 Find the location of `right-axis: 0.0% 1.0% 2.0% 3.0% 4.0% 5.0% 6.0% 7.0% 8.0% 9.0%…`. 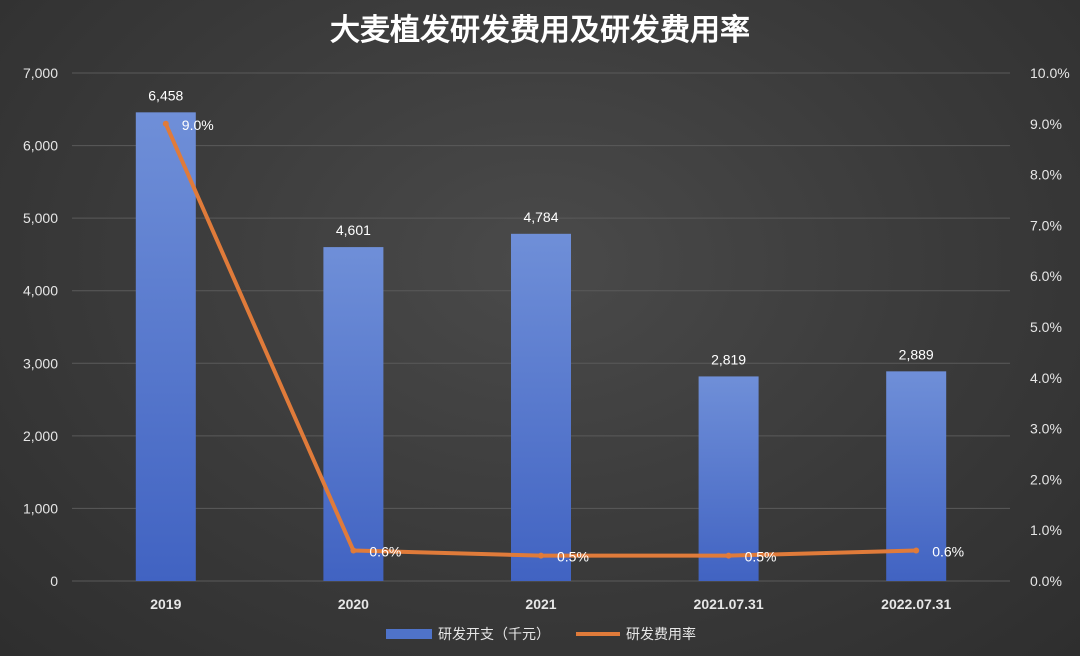

right-axis: 0.0% 1.0% 2.0% 3.0% 4.0% 5.0% 6.0% 7.0% 8.0% 9.0%… is located at coordinates (1050, 327).